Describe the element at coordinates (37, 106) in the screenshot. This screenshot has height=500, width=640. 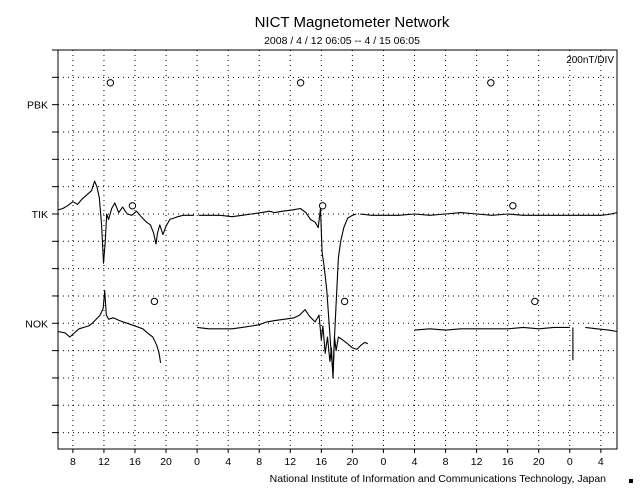
I see `station-label-pbk: PBK` at that location.